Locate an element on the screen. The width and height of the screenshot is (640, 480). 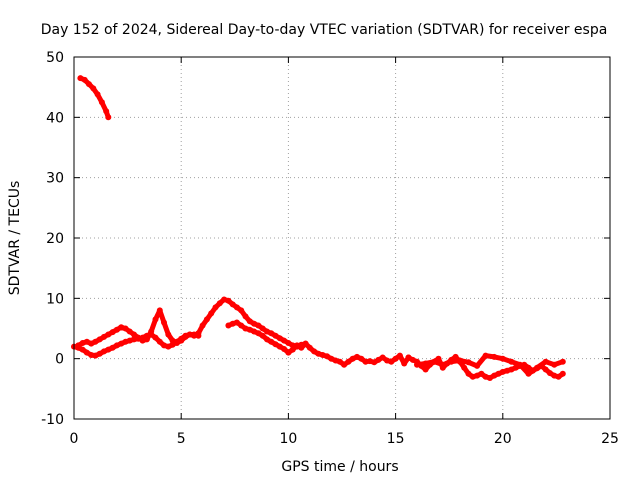
y-axis-label: SDTVAR / TECUs is located at coordinates (15, 238).